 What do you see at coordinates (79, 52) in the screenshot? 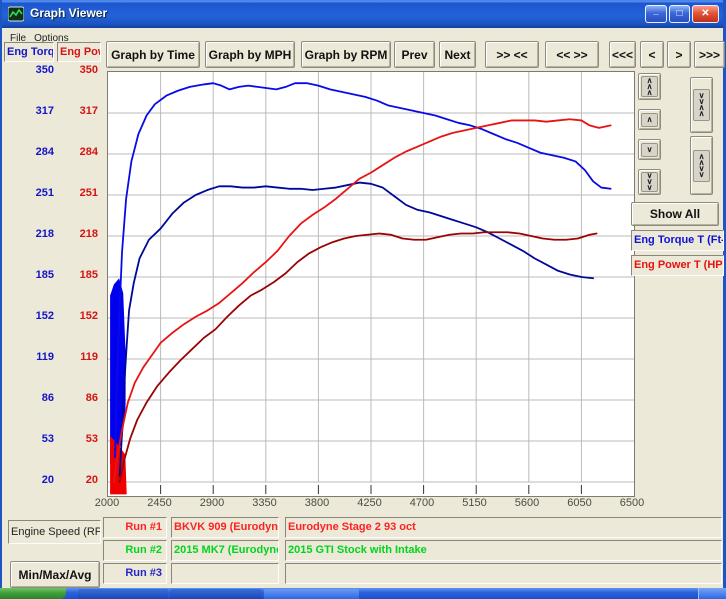
I see `power-axis-header: Eng Power` at bounding box center [79, 52].